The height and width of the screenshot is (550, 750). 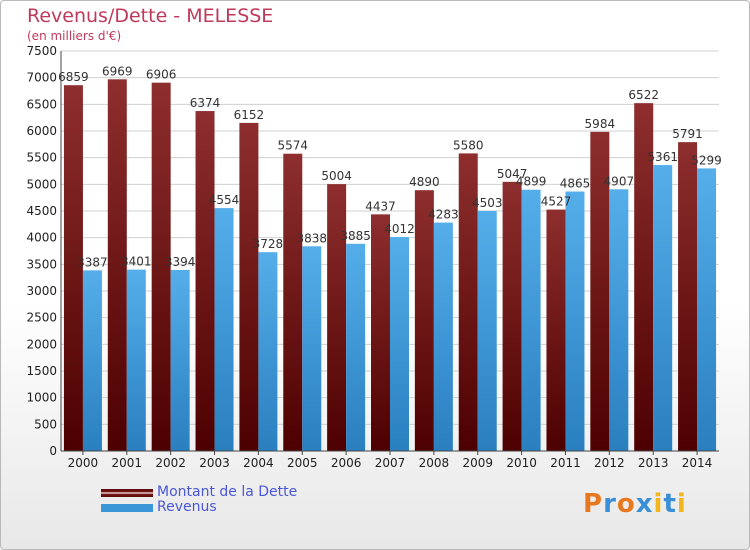 What do you see at coordinates (653, 463) in the screenshot?
I see `x-tick-label-2013: 2013` at bounding box center [653, 463].